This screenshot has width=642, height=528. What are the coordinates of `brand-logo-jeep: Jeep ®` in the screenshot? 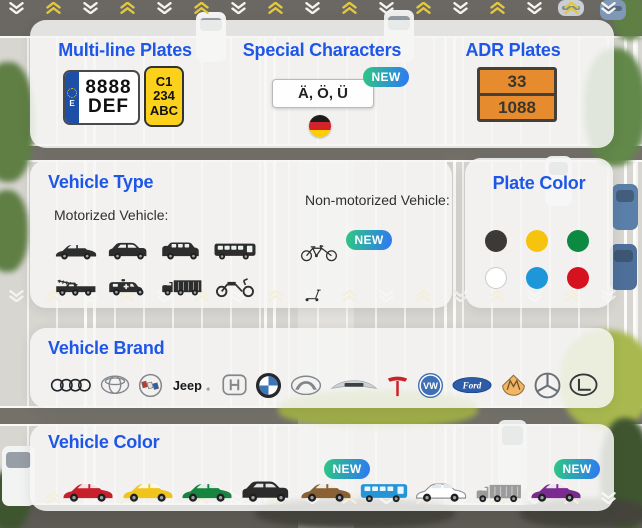 It's located at (192, 385).